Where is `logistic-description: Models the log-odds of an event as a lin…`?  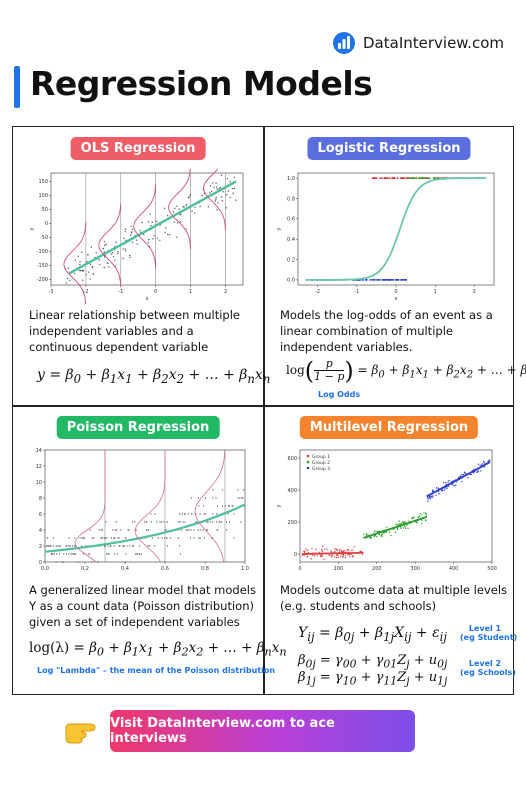
logistic-description: Models the log-odds of an event as a lin… is located at coordinates (386, 331).